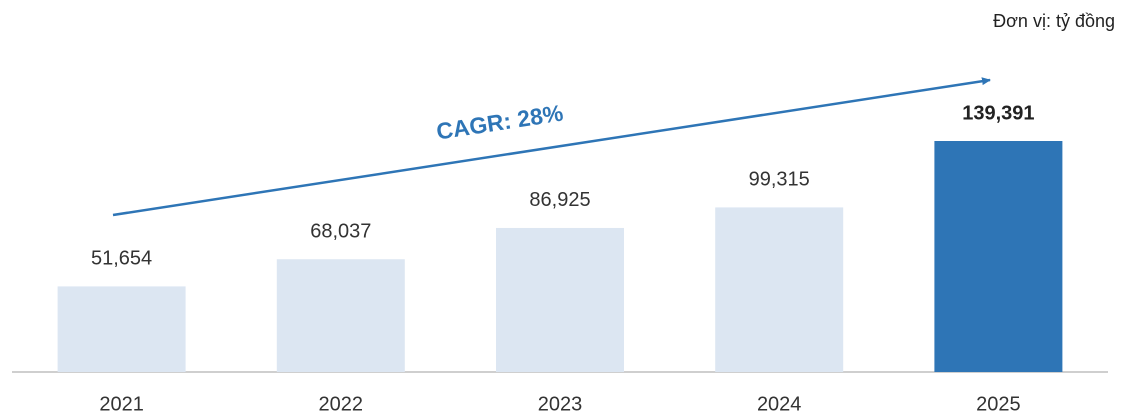 The width and height of the screenshot is (1129, 417). Describe the element at coordinates (560, 404) in the screenshot. I see `x-tick-label: 2023` at that location.